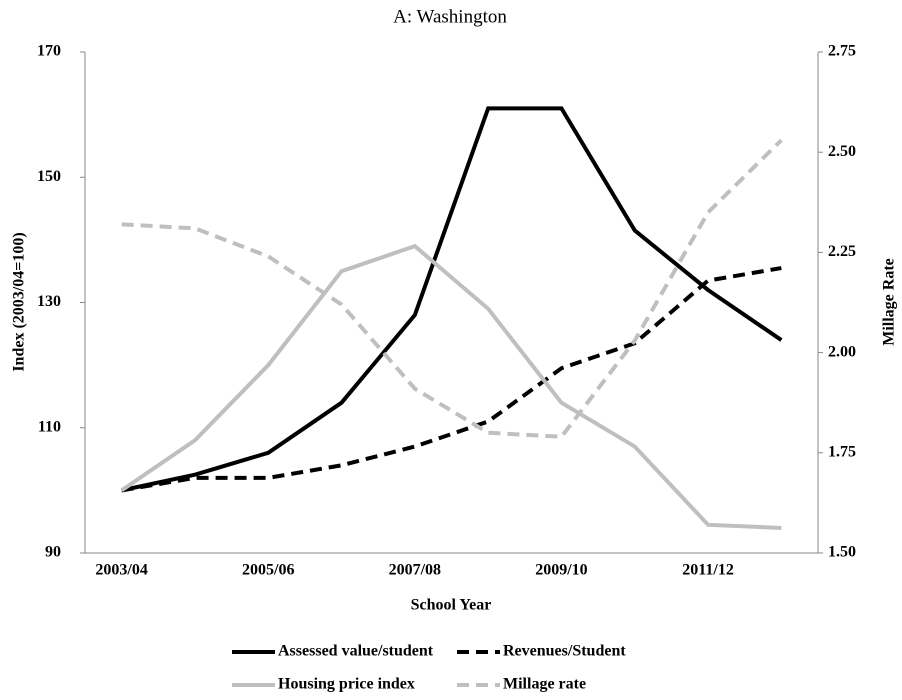  I want to click on x-tick-label: 2009/10, so click(561, 570).